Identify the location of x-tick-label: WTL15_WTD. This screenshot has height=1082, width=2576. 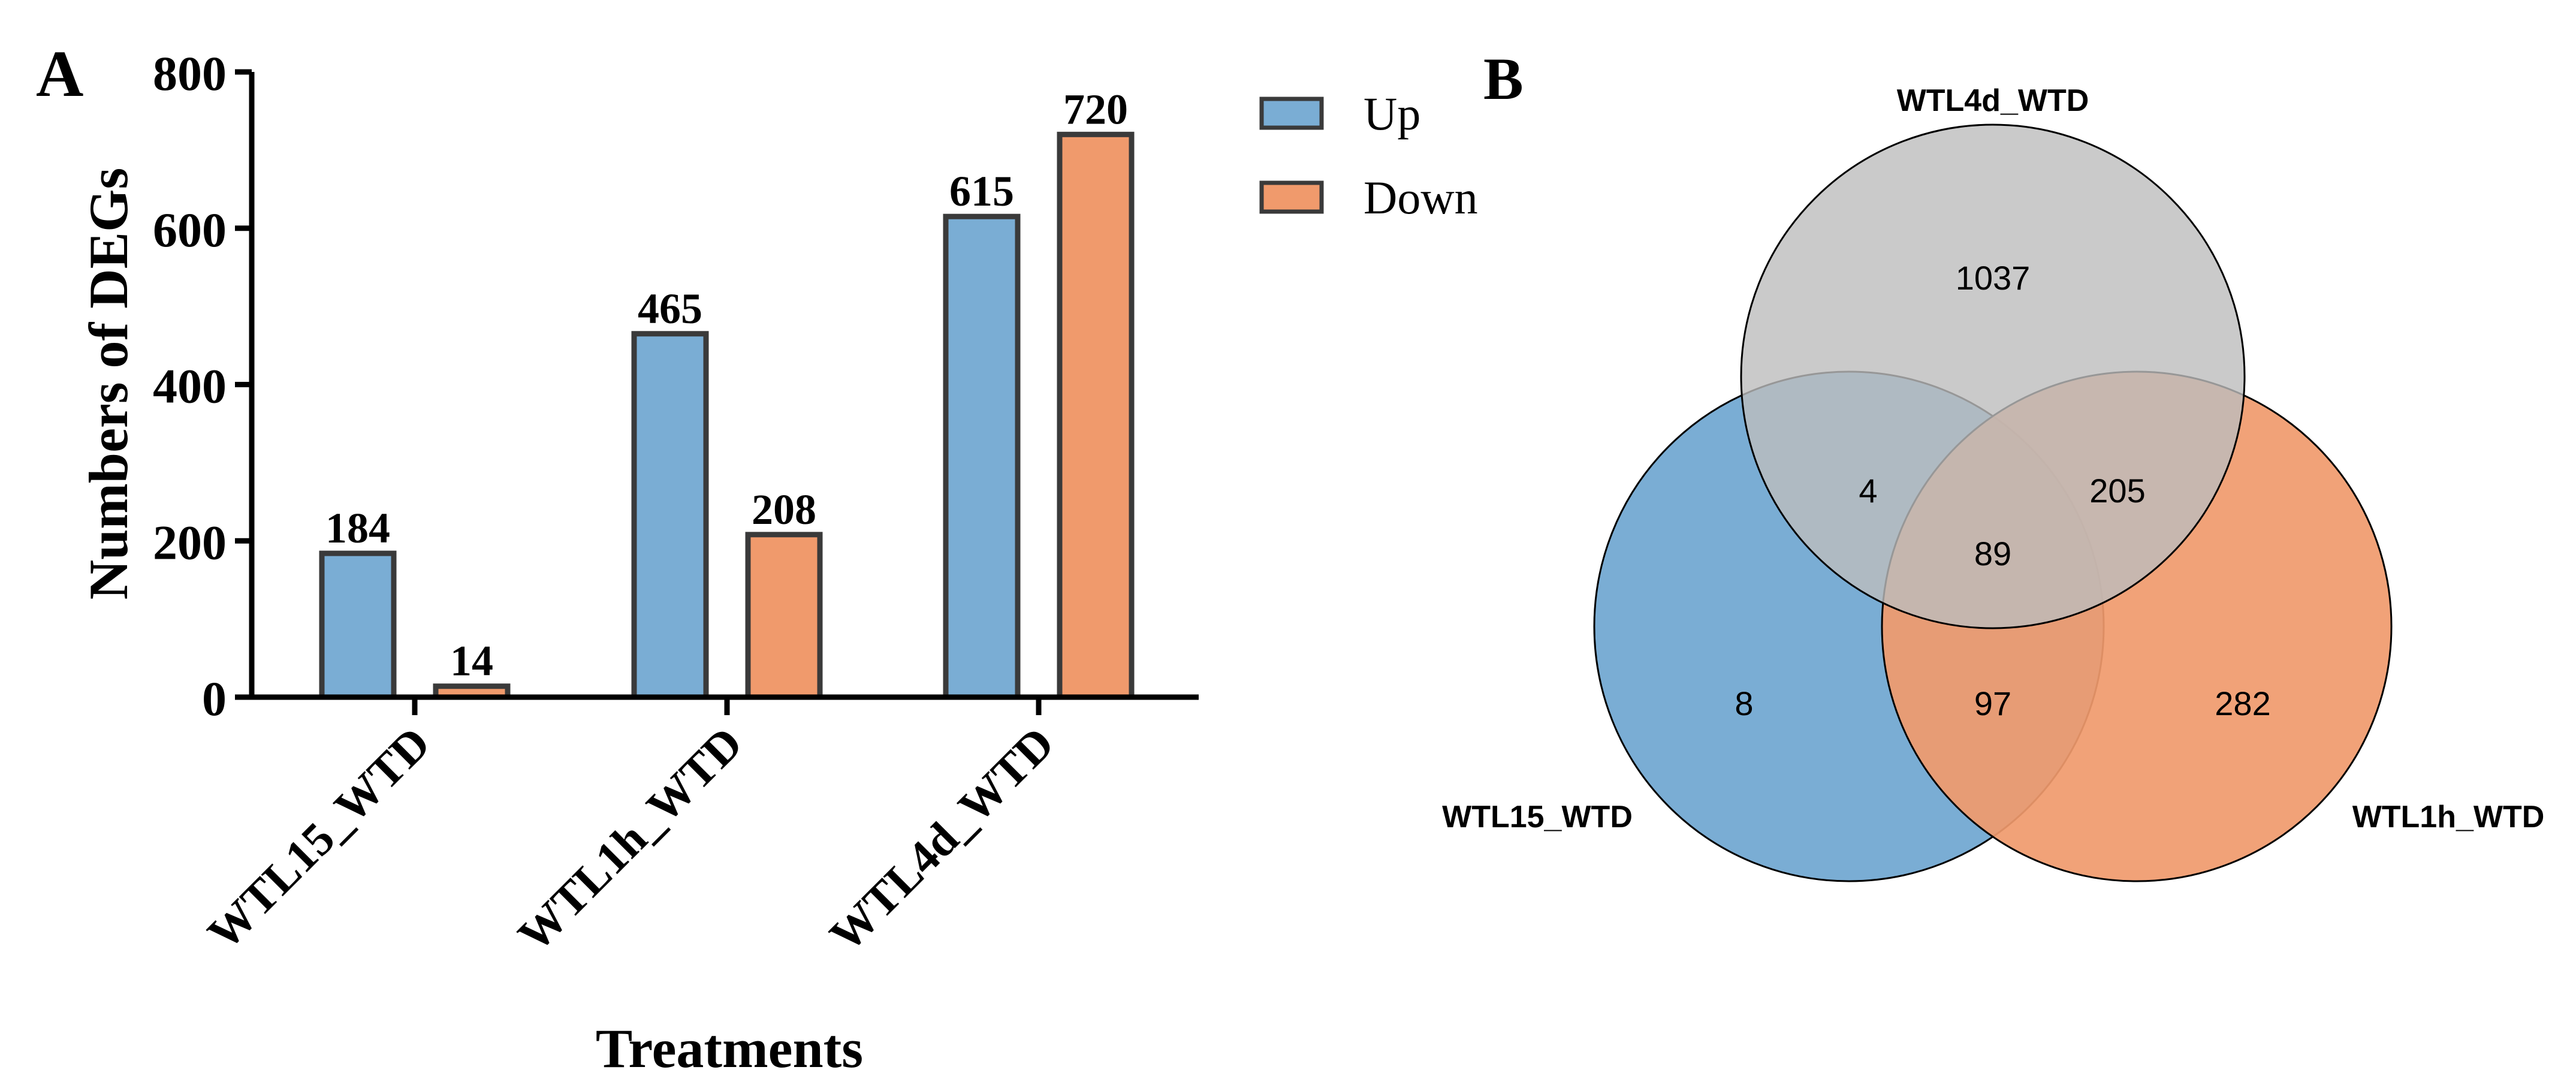
(318, 838).